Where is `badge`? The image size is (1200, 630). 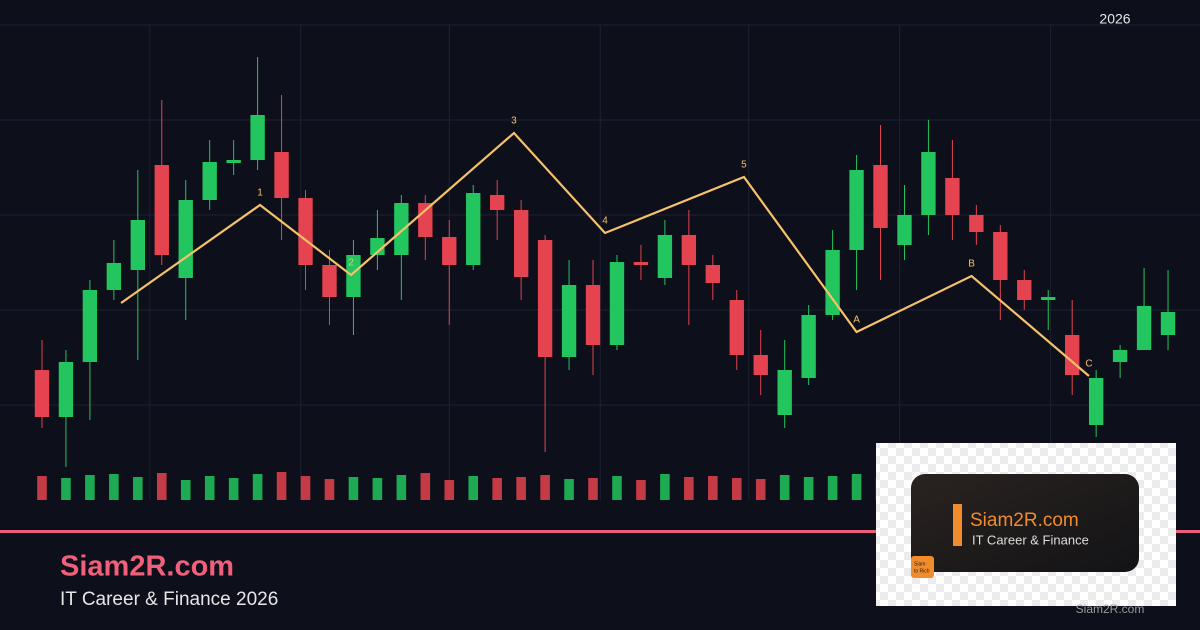
badge is located at coordinates (922, 567).